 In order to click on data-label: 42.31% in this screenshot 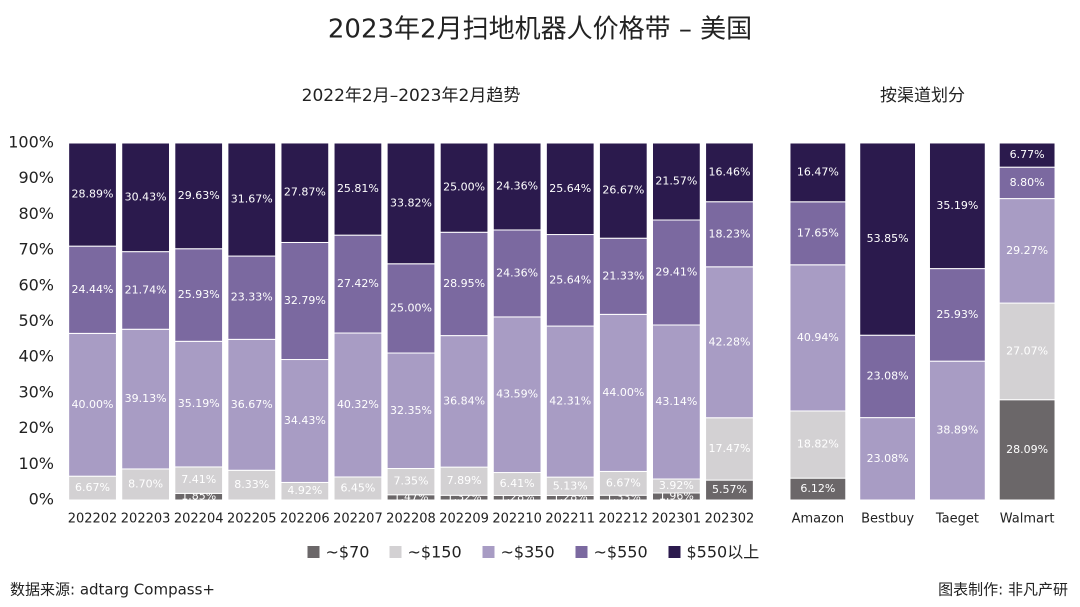, I will do `click(570, 401)`.